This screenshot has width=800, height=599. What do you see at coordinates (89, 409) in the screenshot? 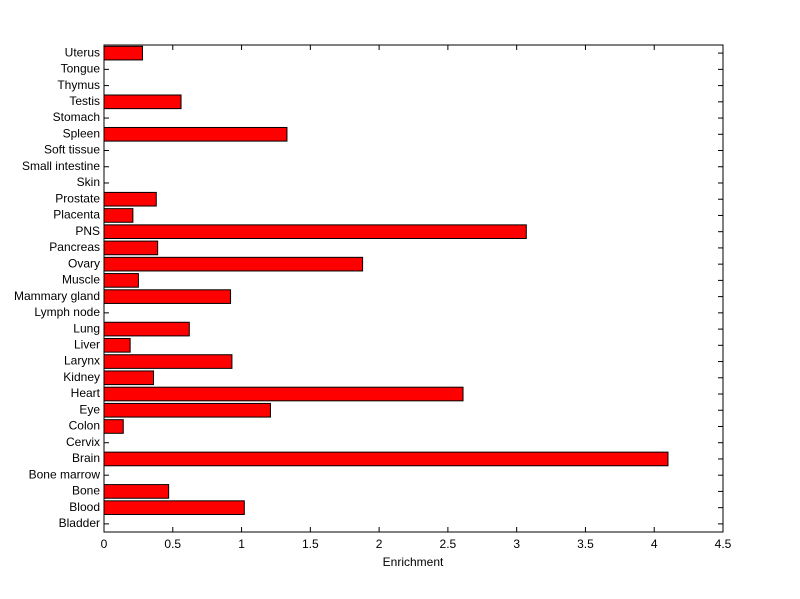
I see `y-tick-label: Eye` at bounding box center [89, 409].